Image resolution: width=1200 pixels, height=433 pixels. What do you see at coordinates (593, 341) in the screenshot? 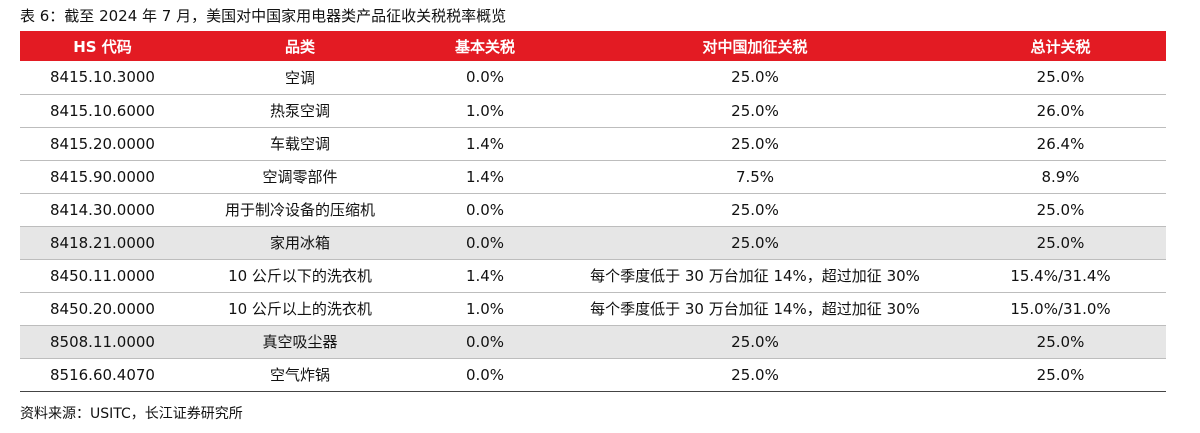
I see `table-row: 8508.11.0000 真空吸尘器 0.0% 25.0% 25.0%` at bounding box center [593, 341].